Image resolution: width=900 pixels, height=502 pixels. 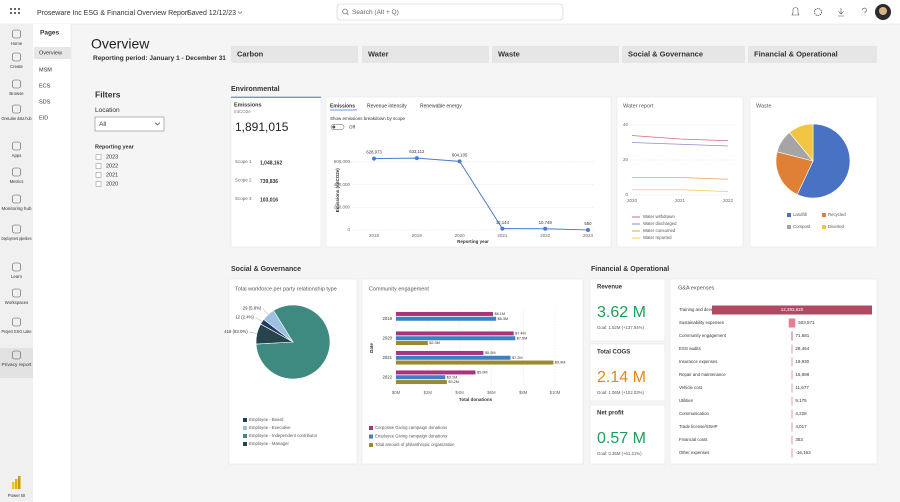 What do you see at coordinates (17, 364) in the screenshot?
I see `nav-label: Privacy report` at bounding box center [17, 364].